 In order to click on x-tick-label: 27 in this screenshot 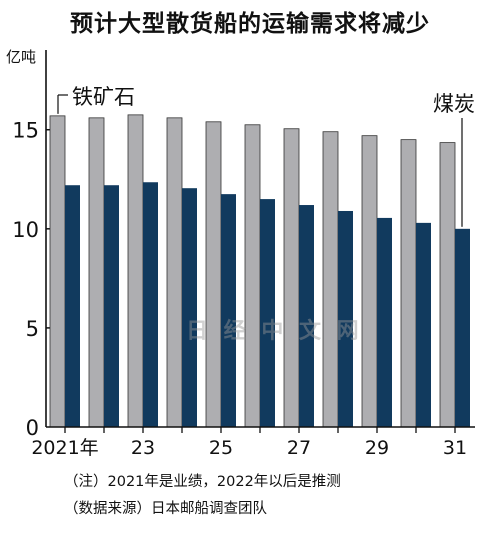, I will do `click(299, 448)`.